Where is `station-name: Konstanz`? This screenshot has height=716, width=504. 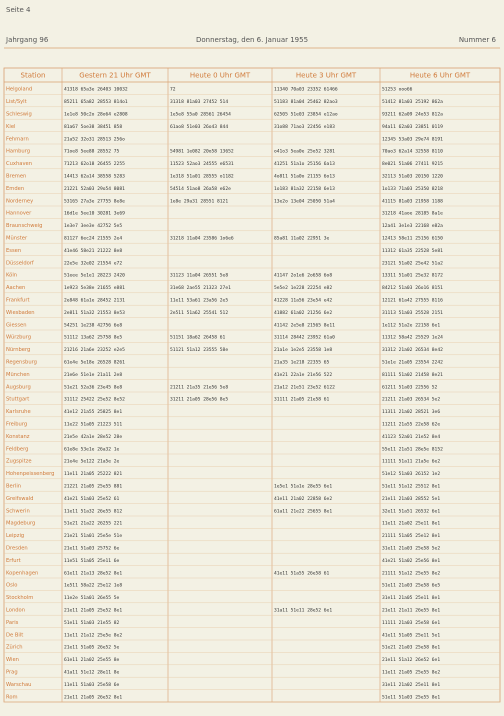 station-name: Konstanz is located at coordinates (18, 437).